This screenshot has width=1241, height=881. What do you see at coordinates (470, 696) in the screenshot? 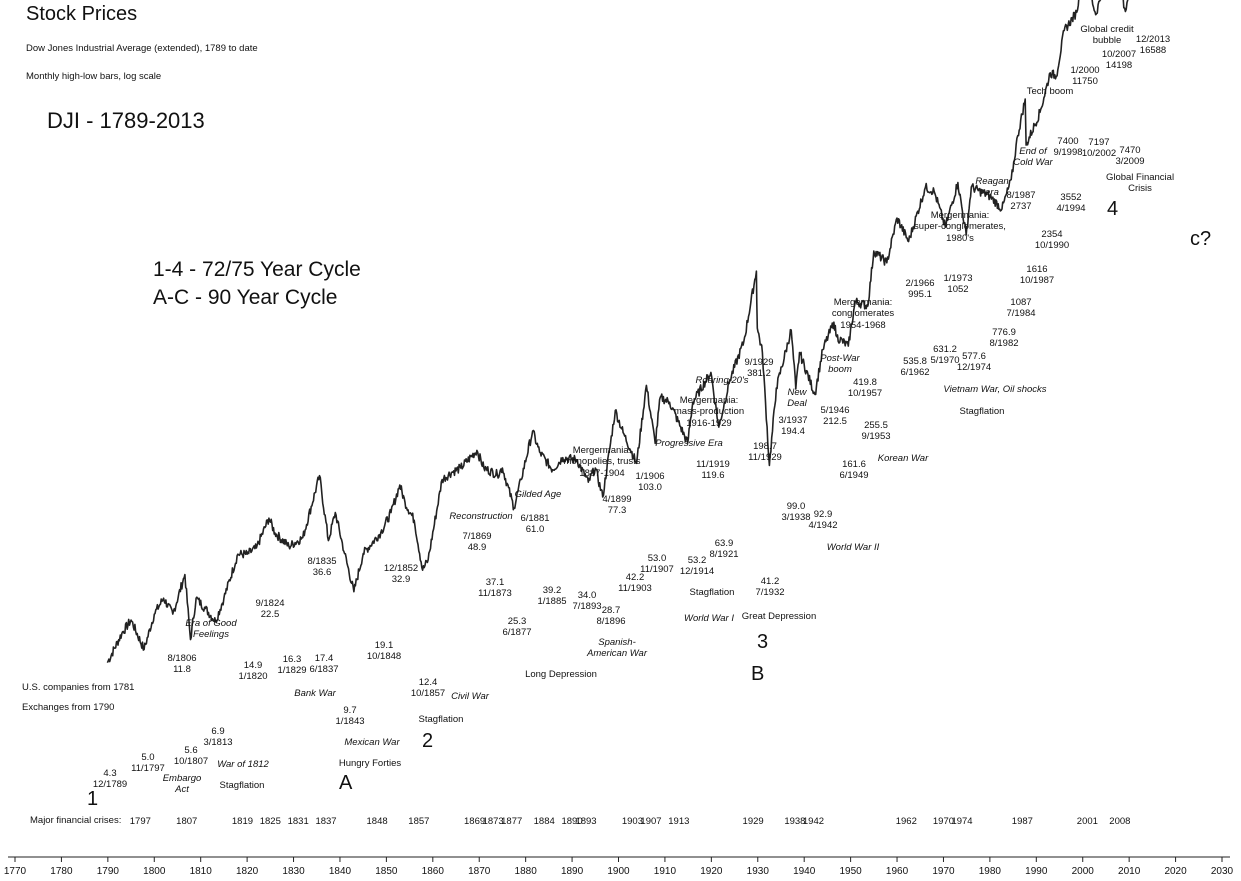
I see `event-label: Civil War` at bounding box center [470, 696].